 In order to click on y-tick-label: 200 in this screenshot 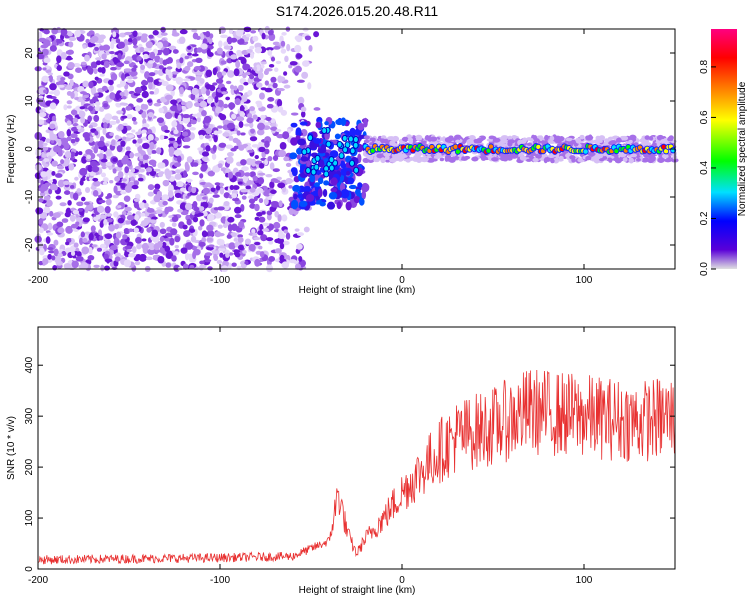, I will do `click(29, 466)`.